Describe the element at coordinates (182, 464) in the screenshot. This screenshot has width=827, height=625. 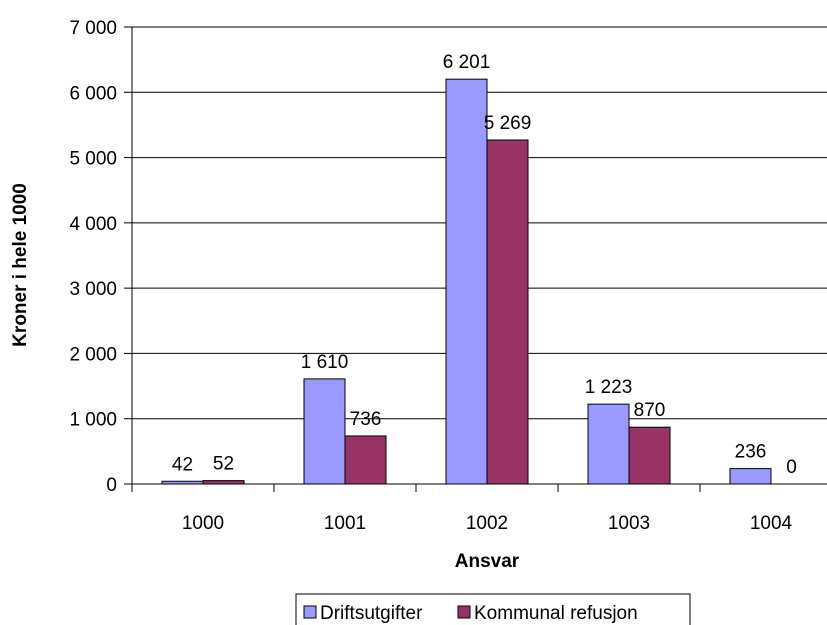
I see `data-label: 42` at that location.